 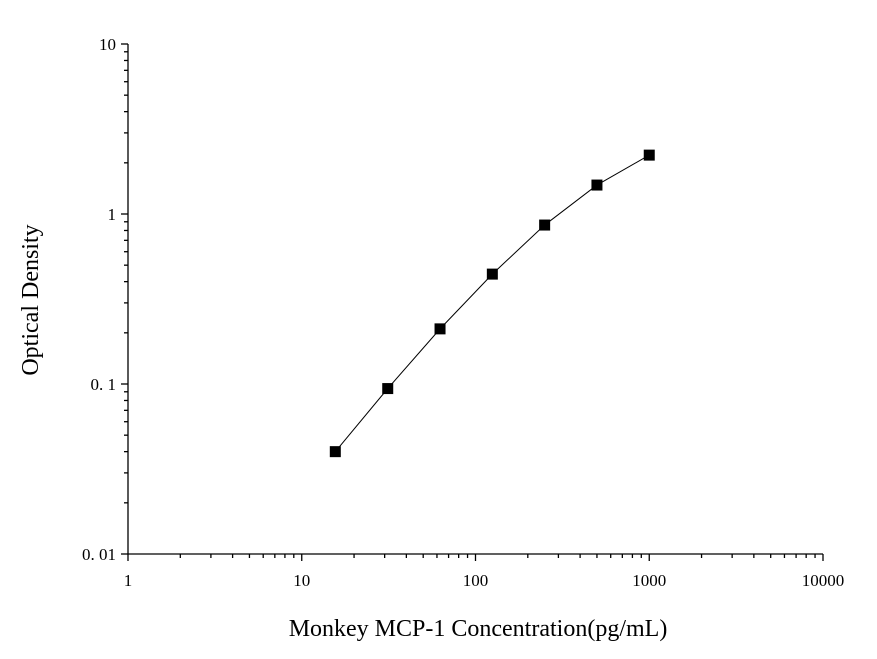 What do you see at coordinates (823, 580) in the screenshot?
I see `x-tick-label: 10000` at bounding box center [823, 580].